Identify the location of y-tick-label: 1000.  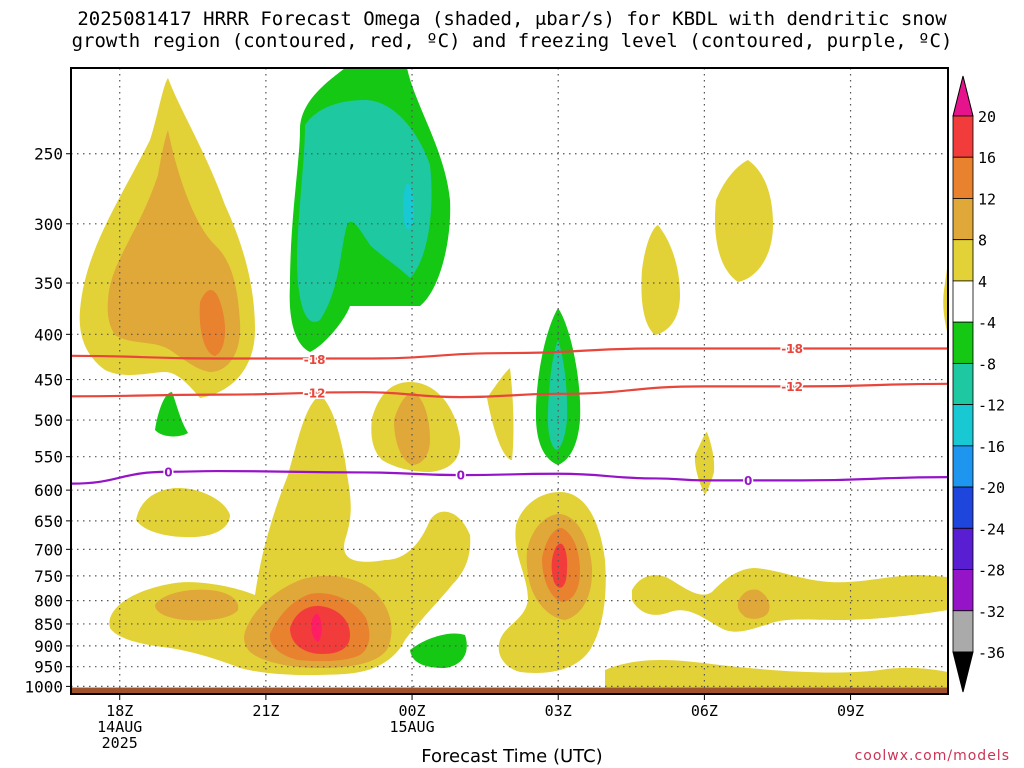
(43, 686).